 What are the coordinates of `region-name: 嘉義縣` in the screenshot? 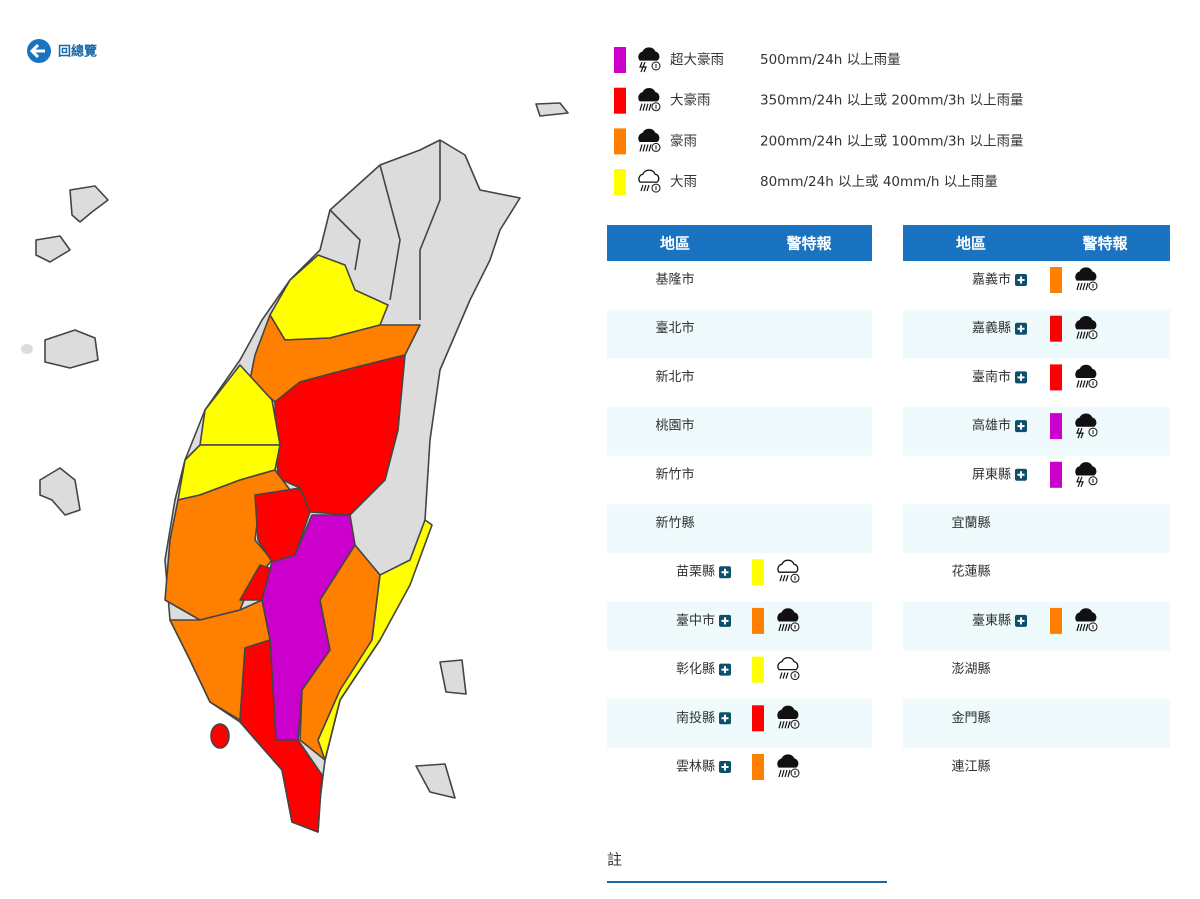 It's located at (991, 328).